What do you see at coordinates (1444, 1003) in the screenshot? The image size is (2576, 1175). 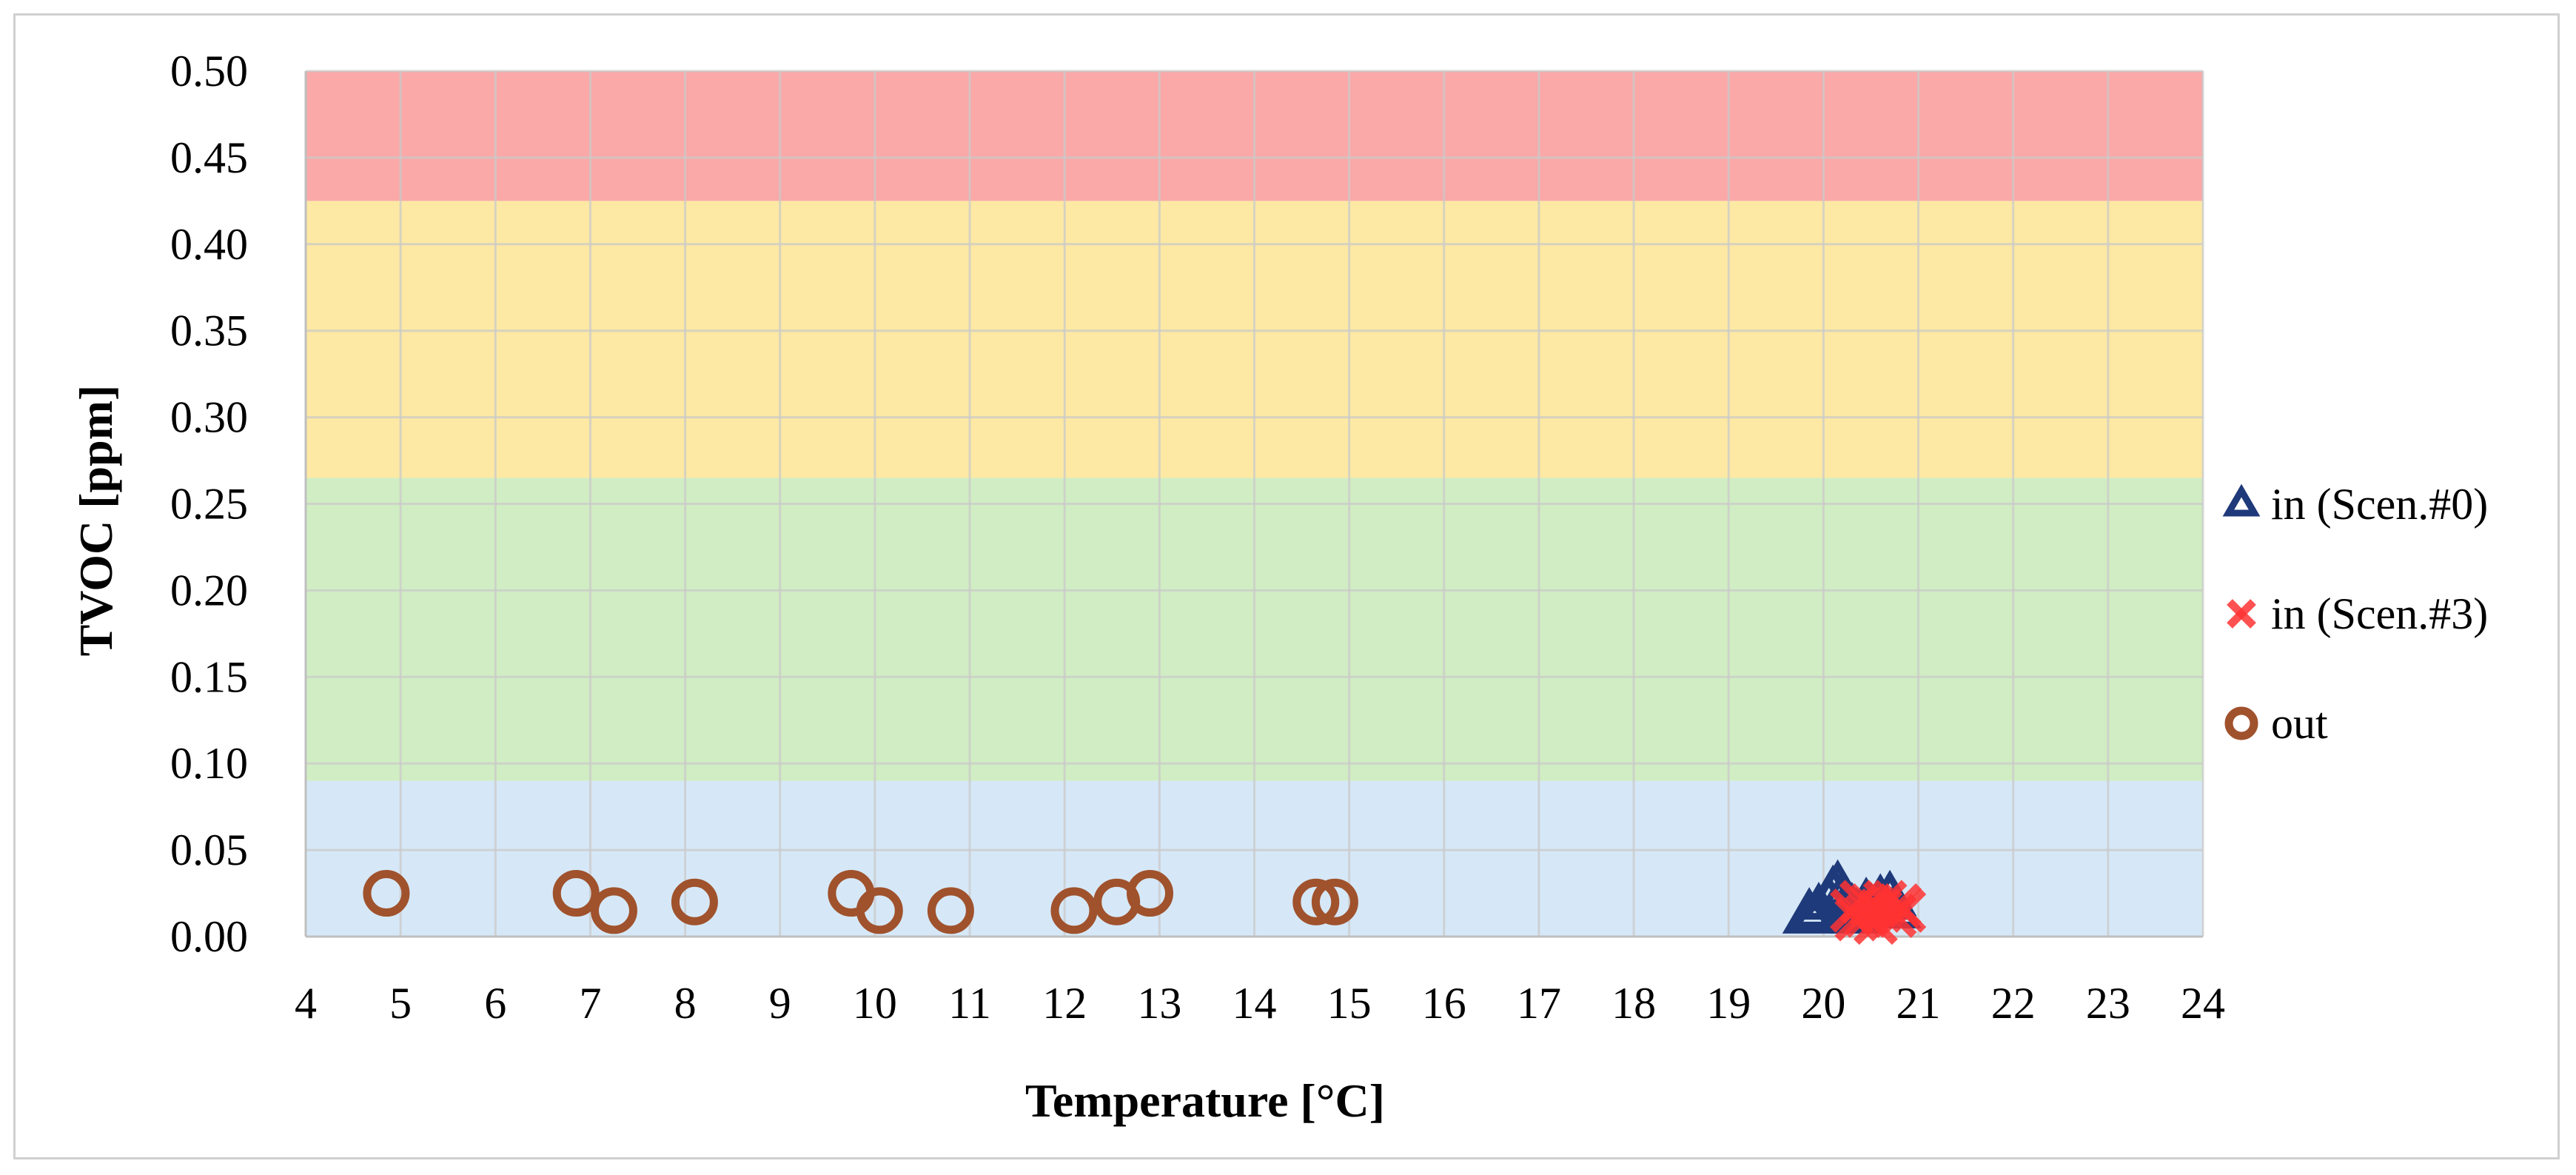 I see `x-tick-label: 16` at bounding box center [1444, 1003].